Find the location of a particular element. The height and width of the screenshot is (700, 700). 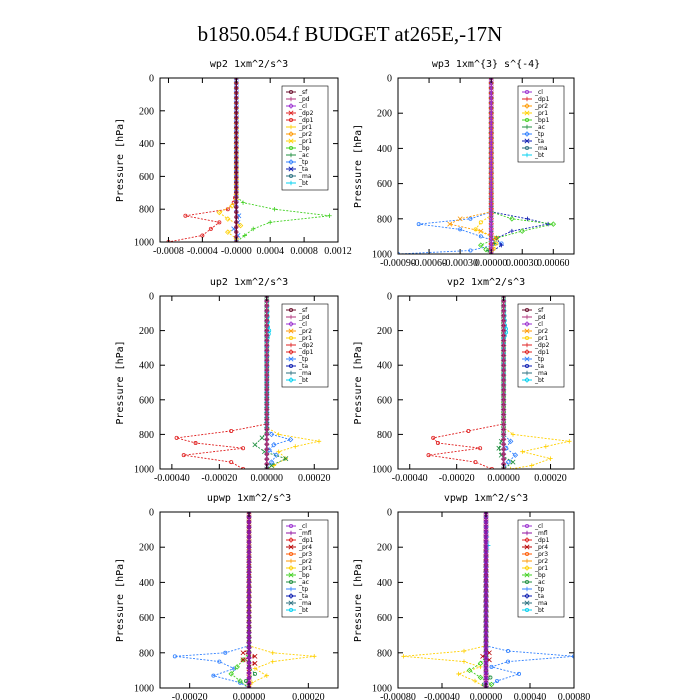

legend-label: _pr4 is located at coordinates (305, 547).